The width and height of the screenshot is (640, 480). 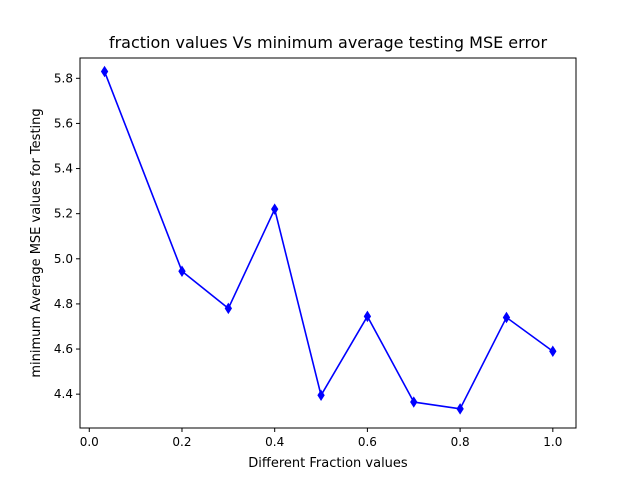 I want to click on y-tick-label: 5.2, so click(x=63, y=214).